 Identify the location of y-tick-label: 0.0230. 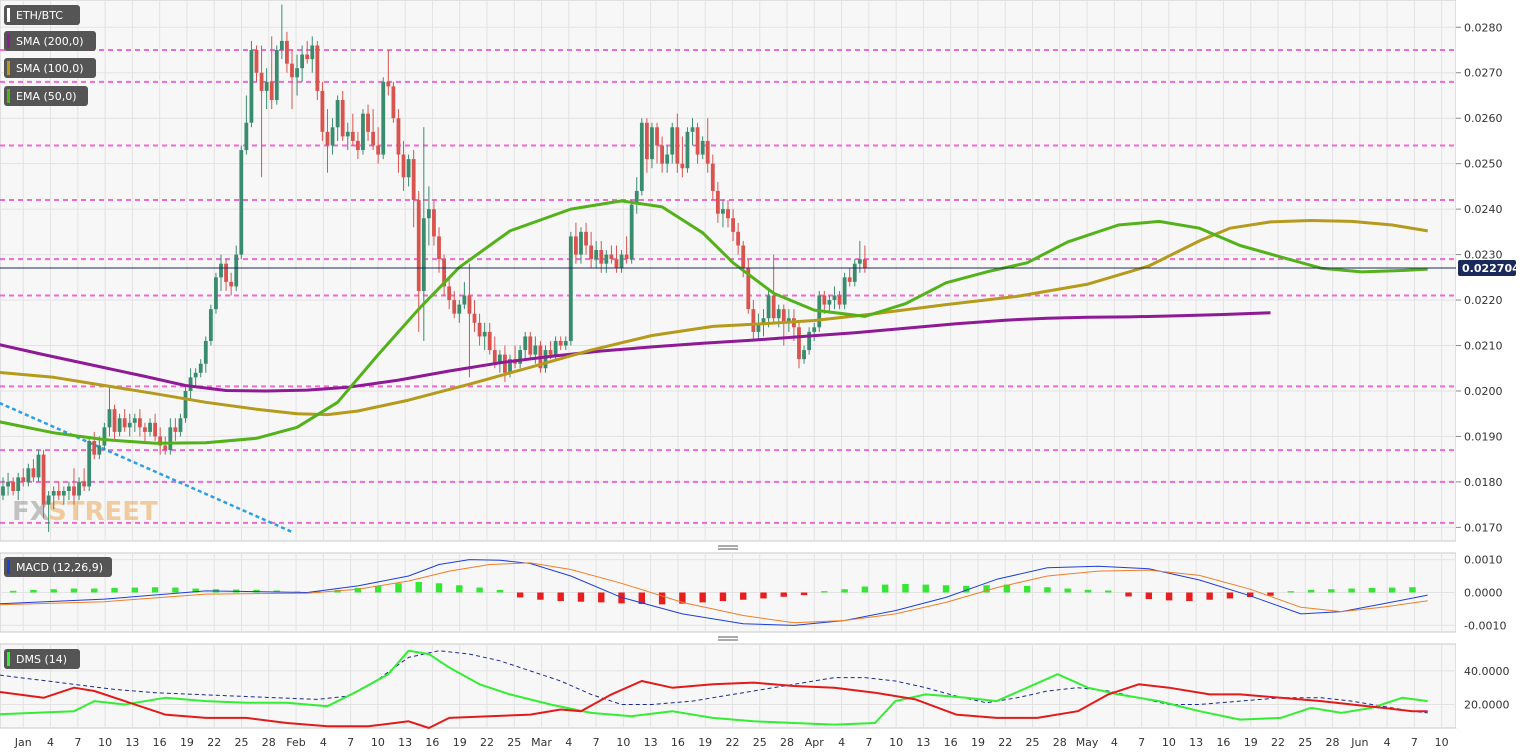
(1483, 255).